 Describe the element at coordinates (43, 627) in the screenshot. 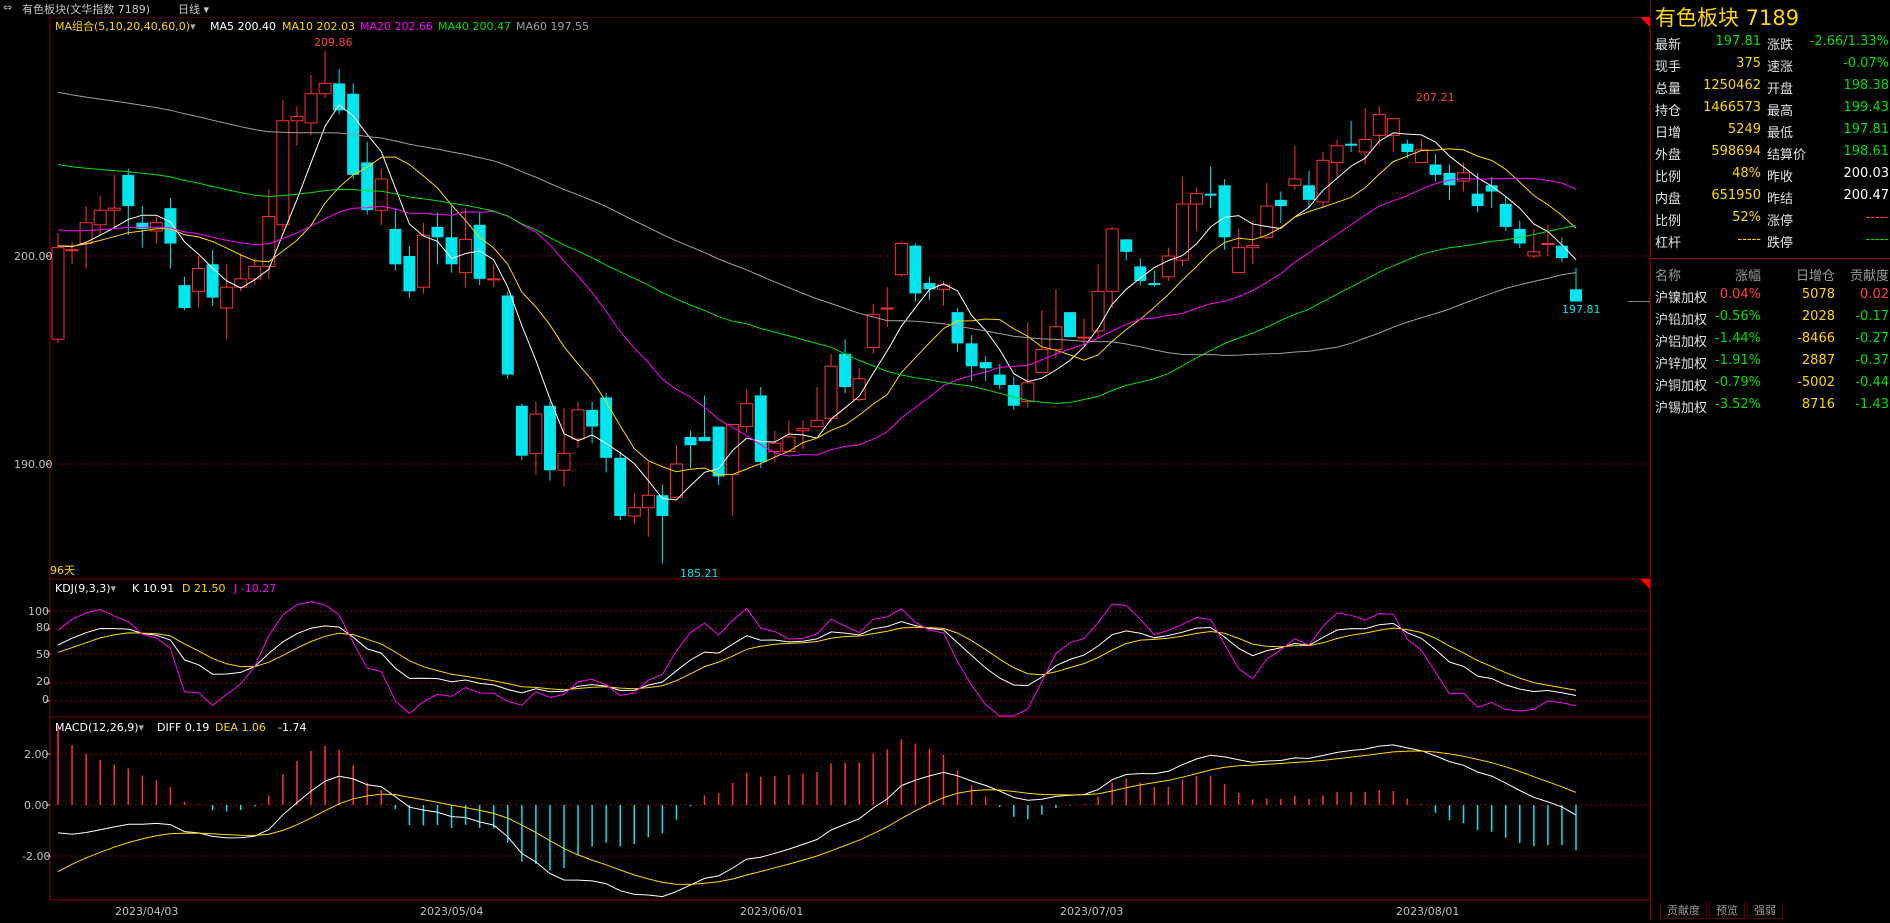

I see `kdj-tick-80: 80` at that location.